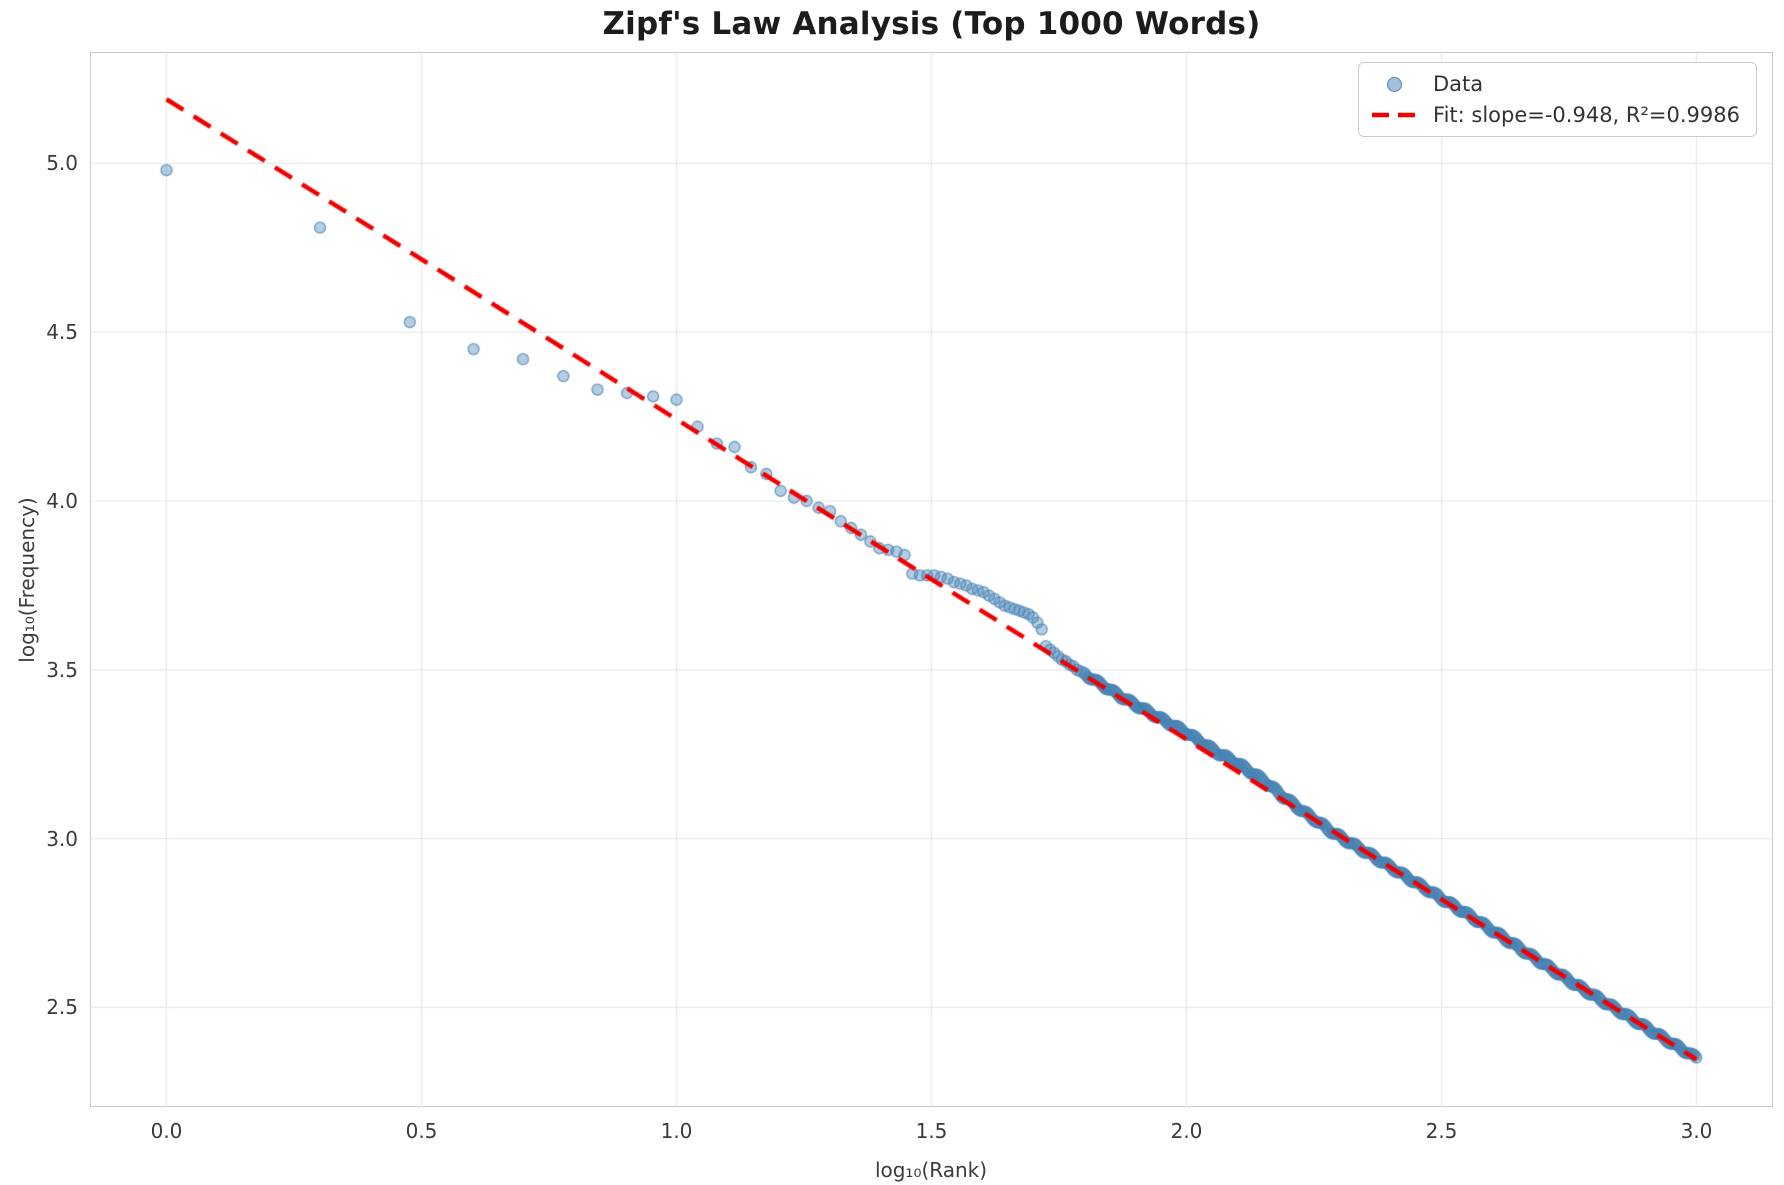 The image size is (1784, 1185). Describe the element at coordinates (421, 1131) in the screenshot. I see `x-tick-label: 0.5` at that location.